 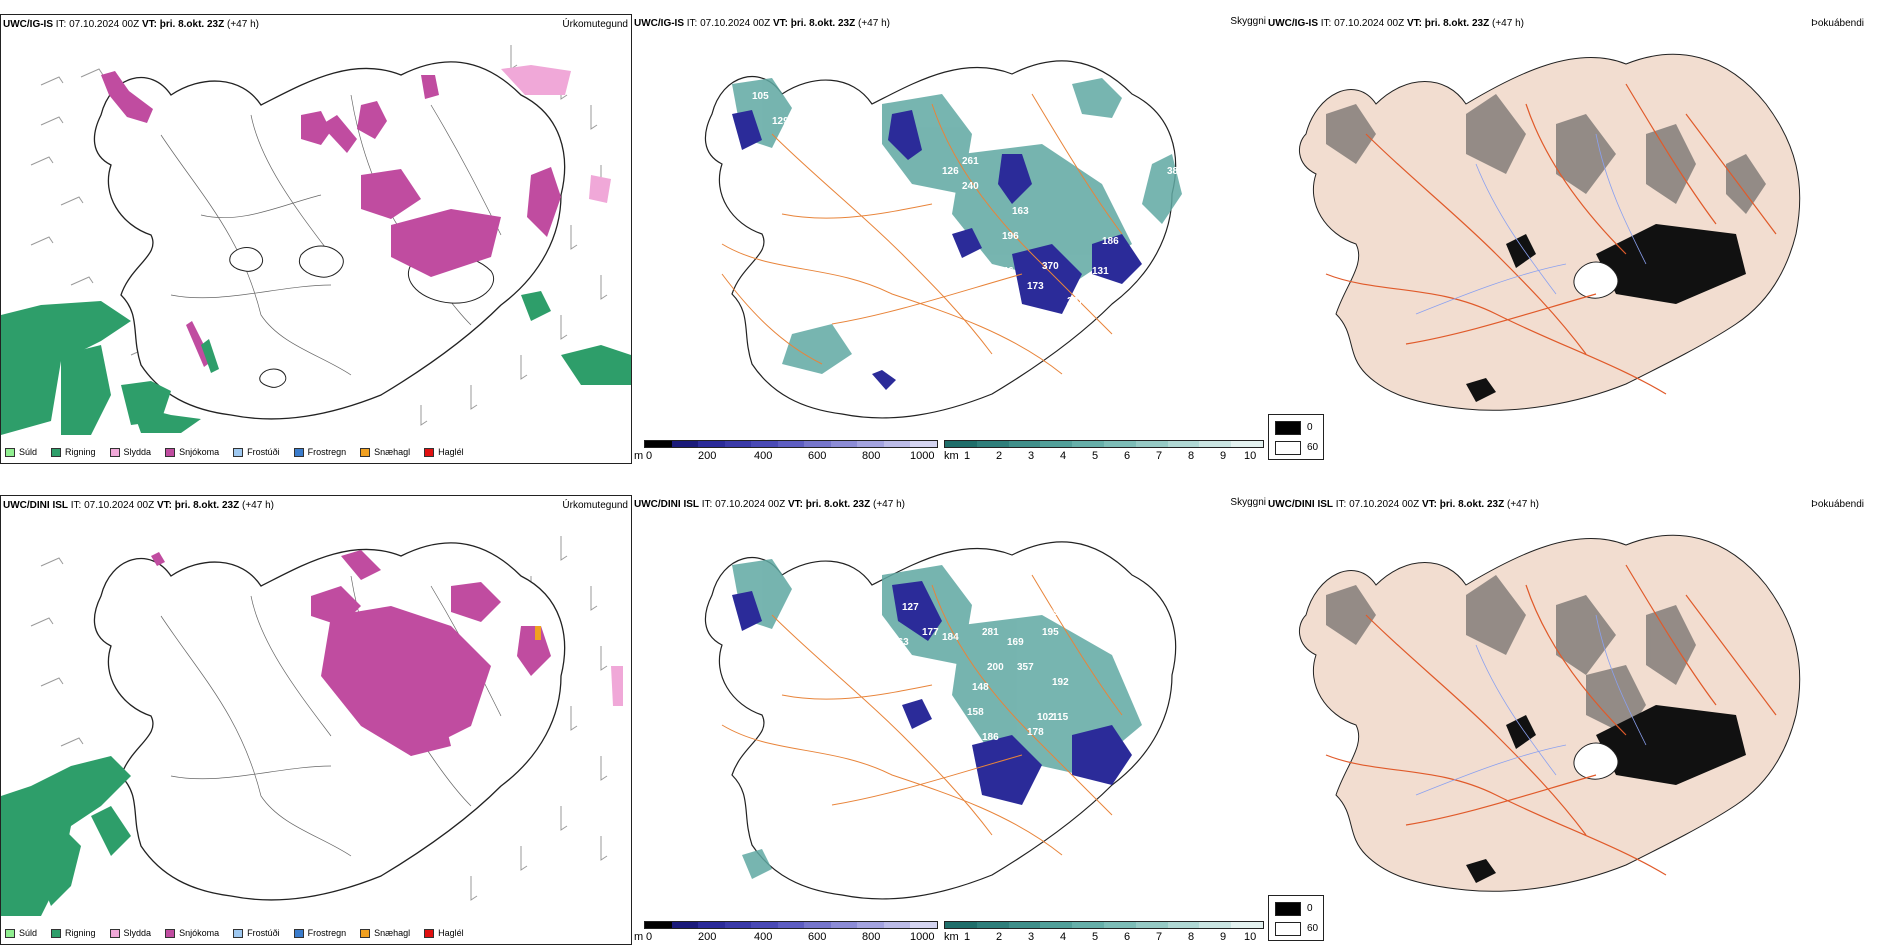 I want to click on svg-text: 195, so click(x=1050, y=632).